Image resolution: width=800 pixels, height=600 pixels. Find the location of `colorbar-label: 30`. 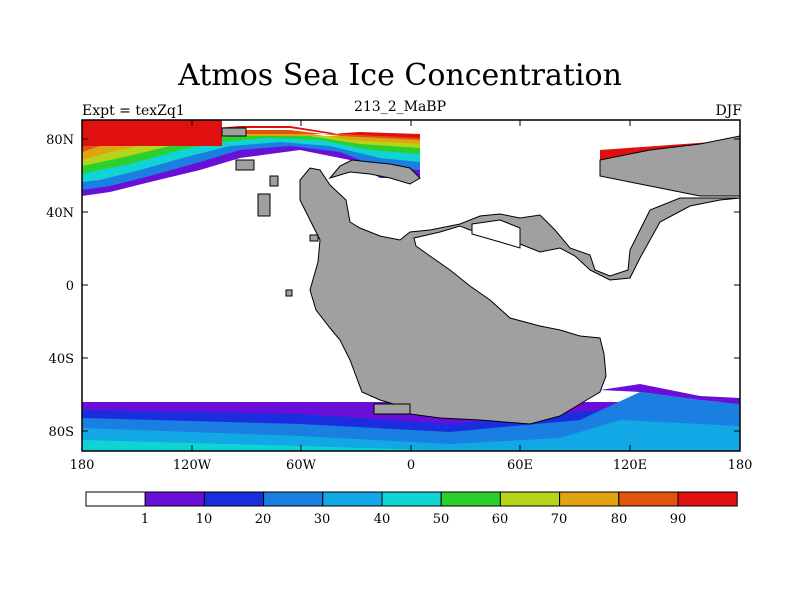

colorbar-label: 30 is located at coordinates (322, 519).